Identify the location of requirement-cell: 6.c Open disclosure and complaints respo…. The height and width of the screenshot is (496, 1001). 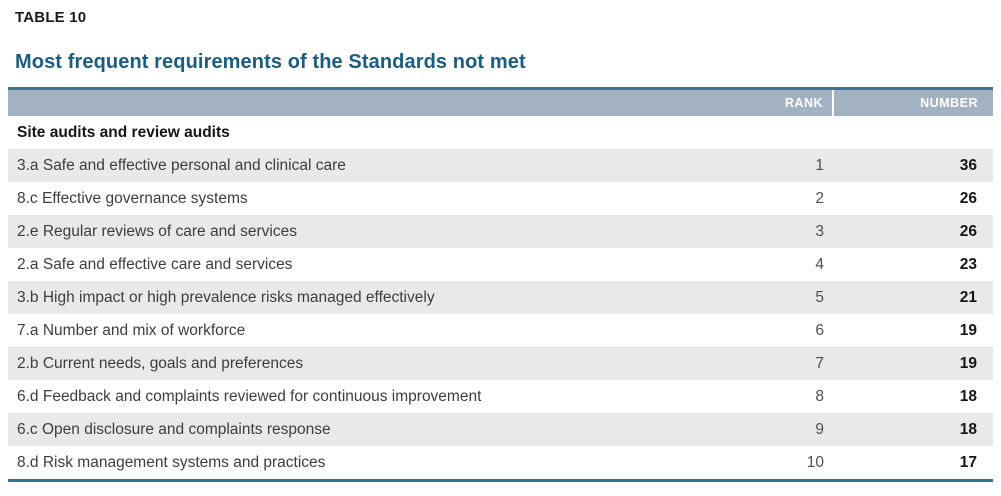
(361, 429).